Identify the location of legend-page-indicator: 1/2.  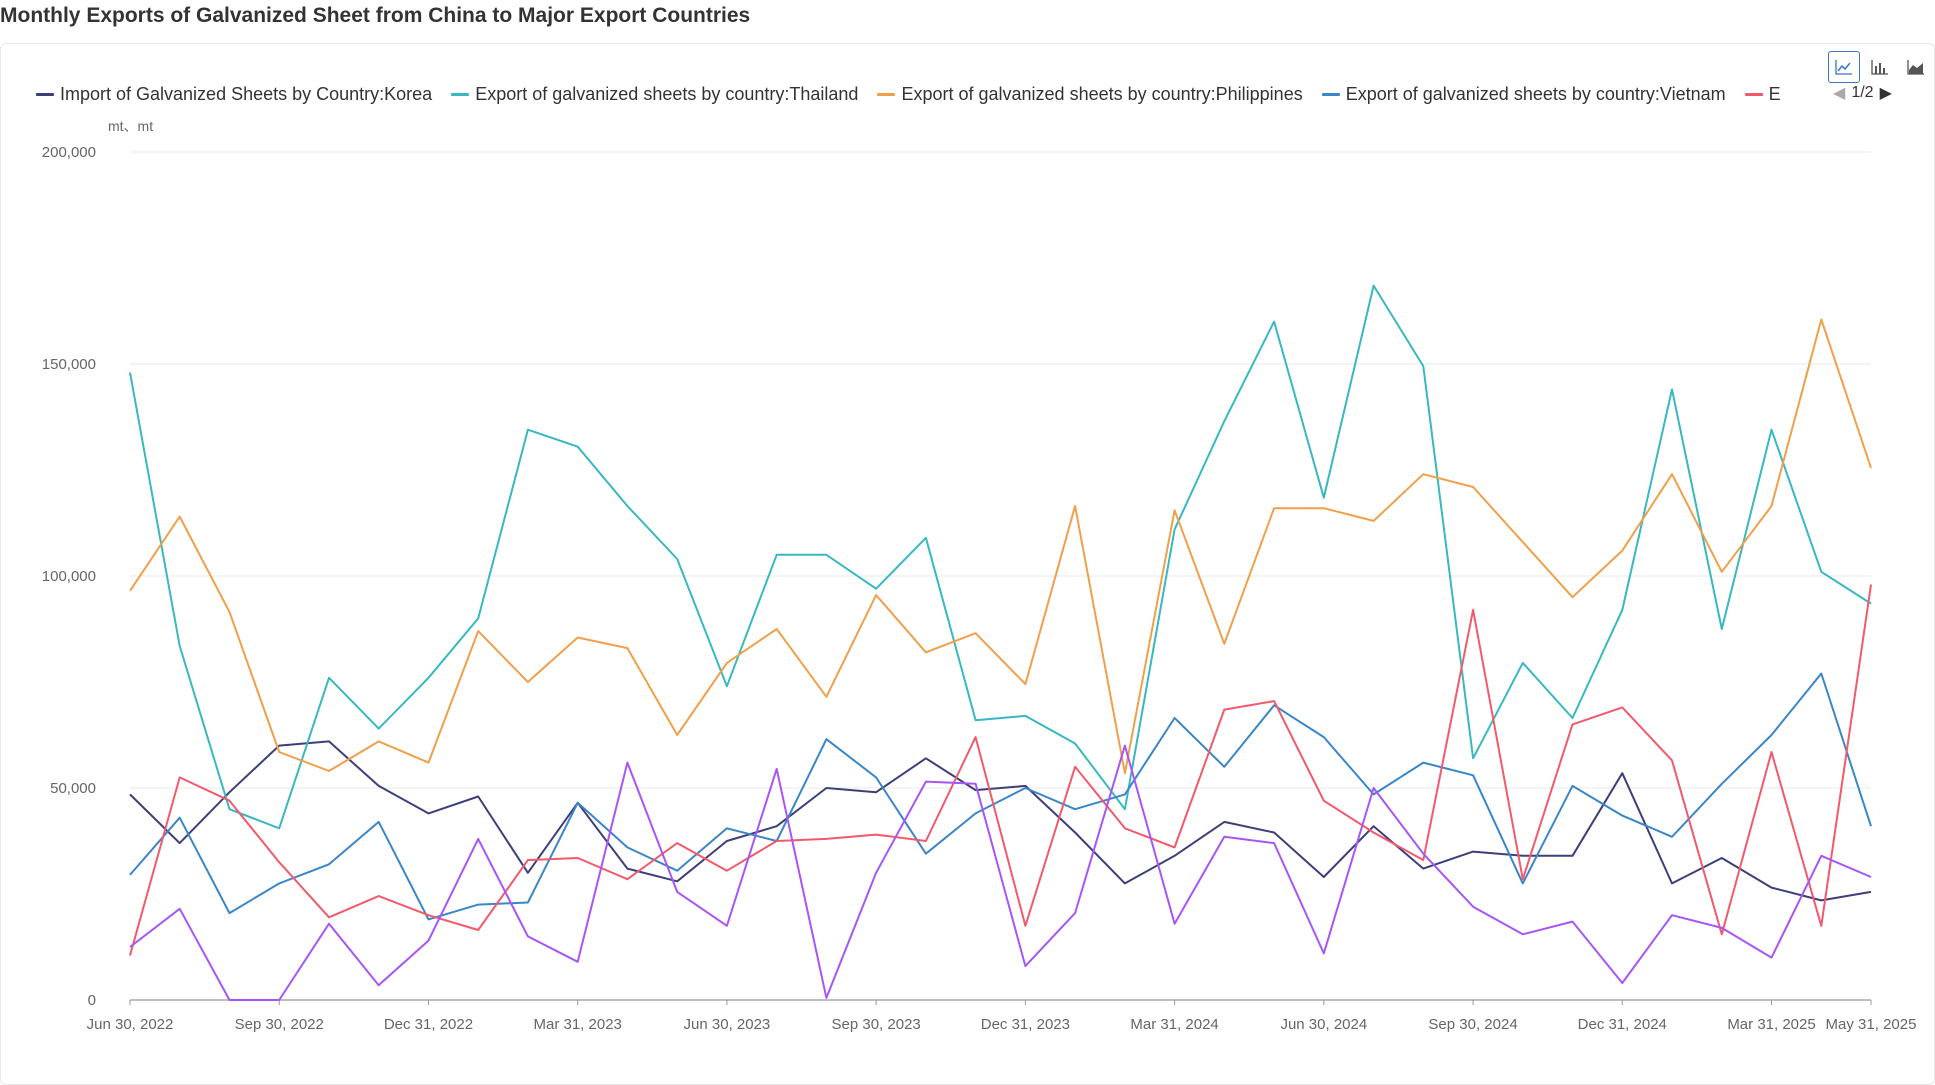
(1862, 92).